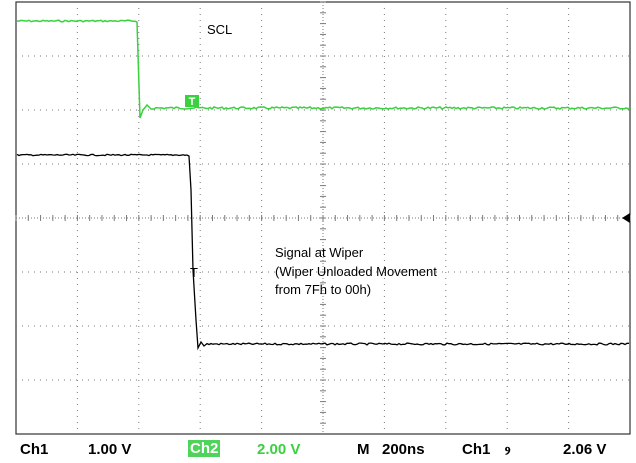  Describe the element at coordinates (356, 271) in the screenshot. I see `wiper-label-line2: (Wiper Unloaded Movement` at that location.